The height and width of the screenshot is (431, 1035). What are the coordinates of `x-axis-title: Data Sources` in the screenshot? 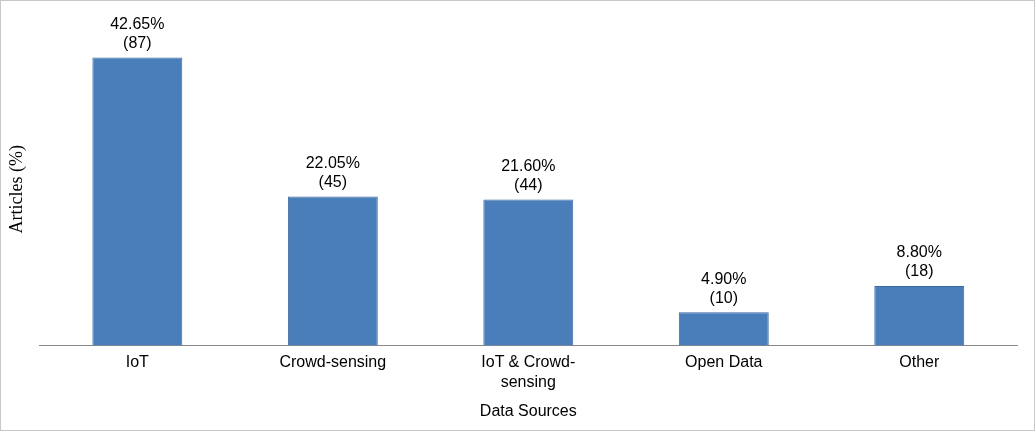 It's located at (528, 410).